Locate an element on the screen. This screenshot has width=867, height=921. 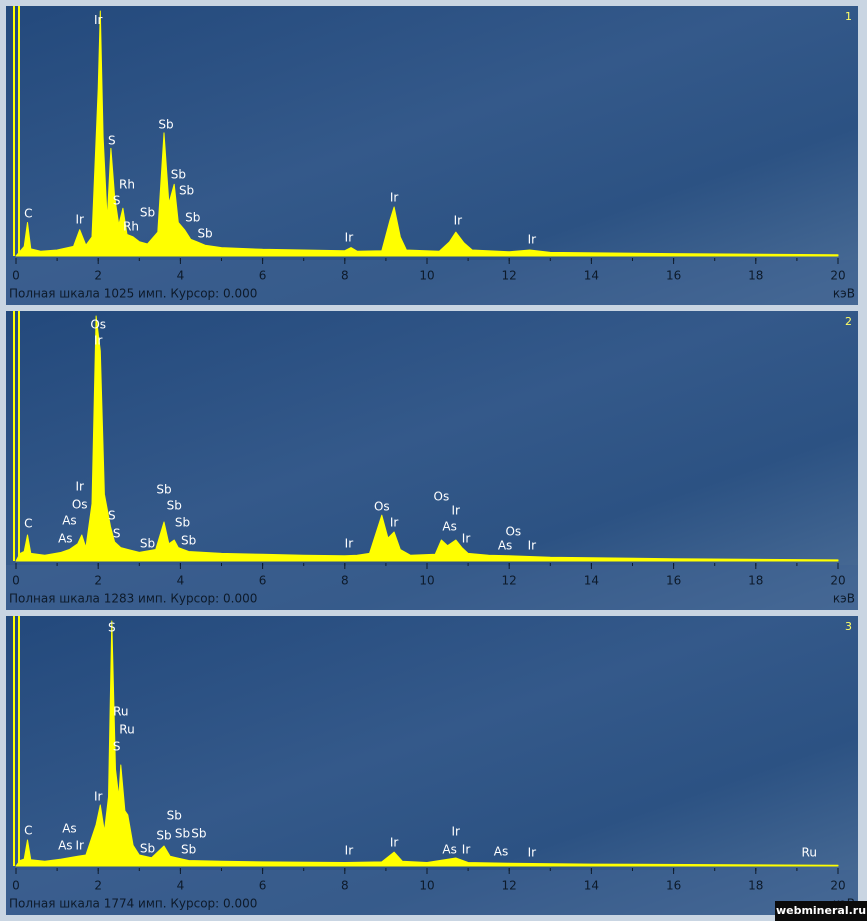
x-tick-label: 12 is located at coordinates (509, 581).